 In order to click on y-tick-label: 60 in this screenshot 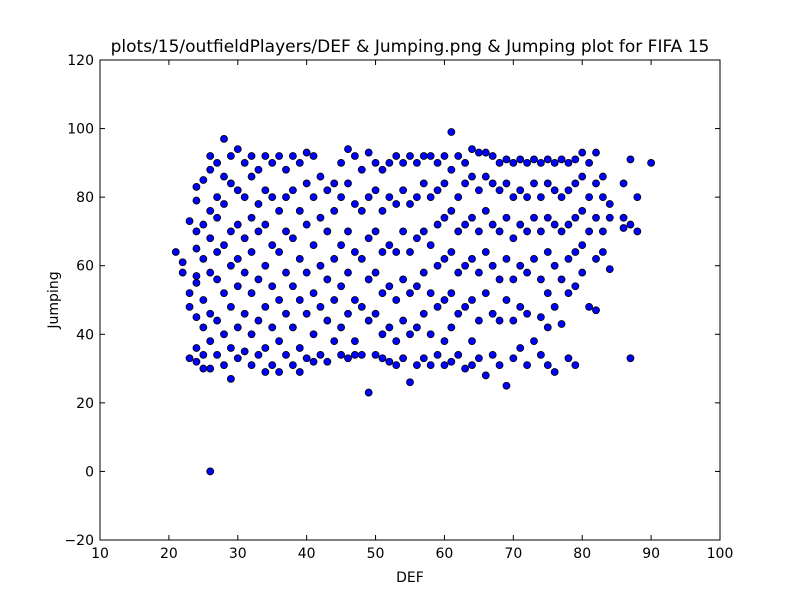, I will do `click(85, 267)`.